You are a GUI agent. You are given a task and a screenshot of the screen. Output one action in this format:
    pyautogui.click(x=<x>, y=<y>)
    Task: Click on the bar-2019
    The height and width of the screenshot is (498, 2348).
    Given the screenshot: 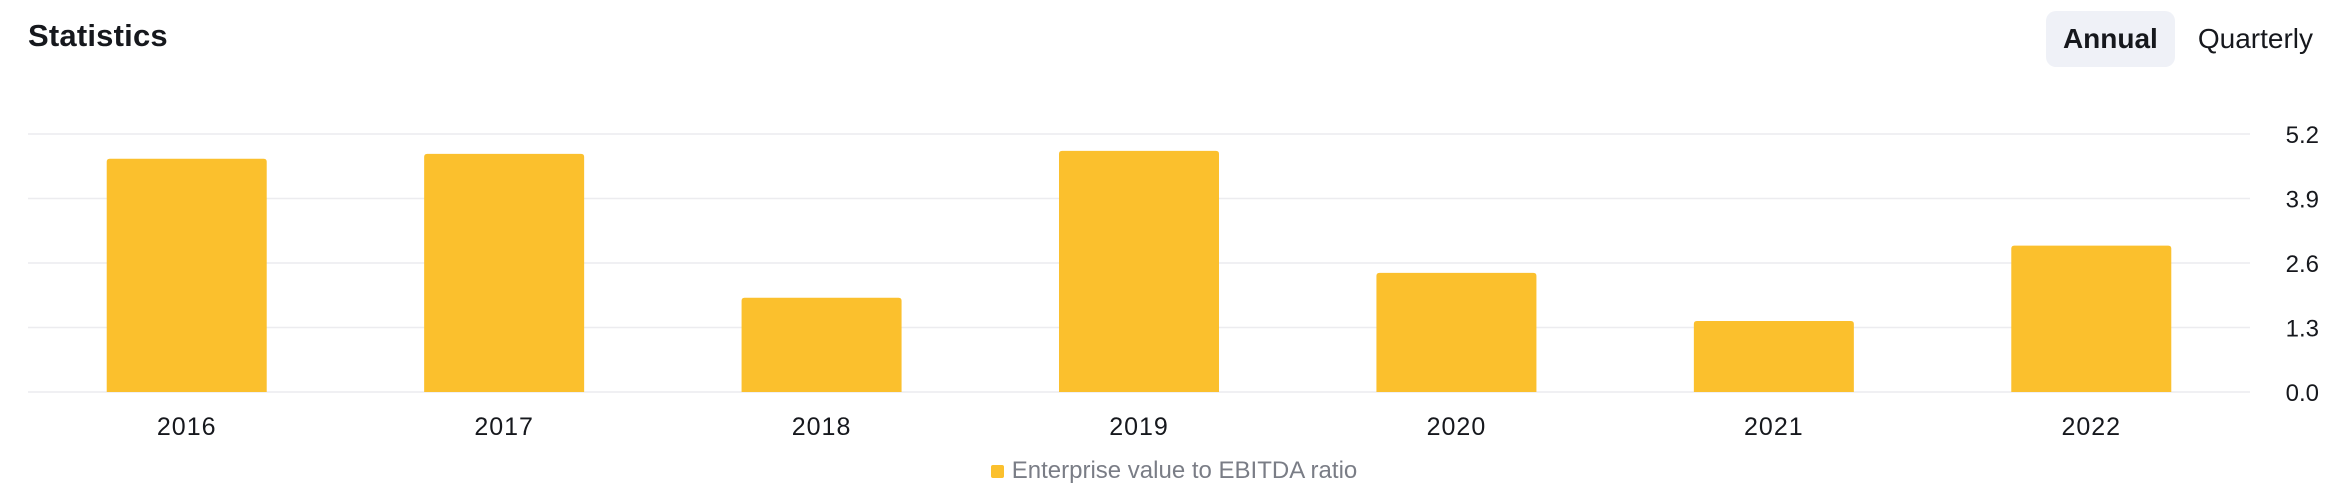 What is the action you would take?
    pyautogui.click(x=1139, y=271)
    